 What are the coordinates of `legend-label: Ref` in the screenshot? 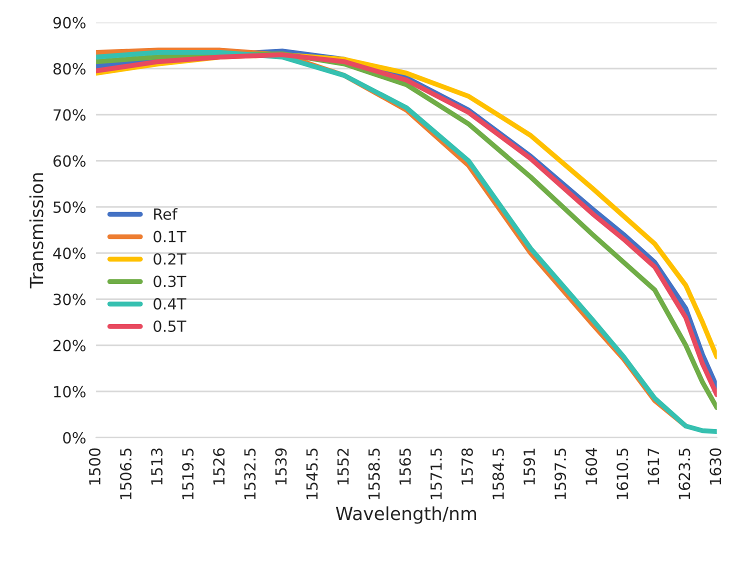 It's located at (166, 214).